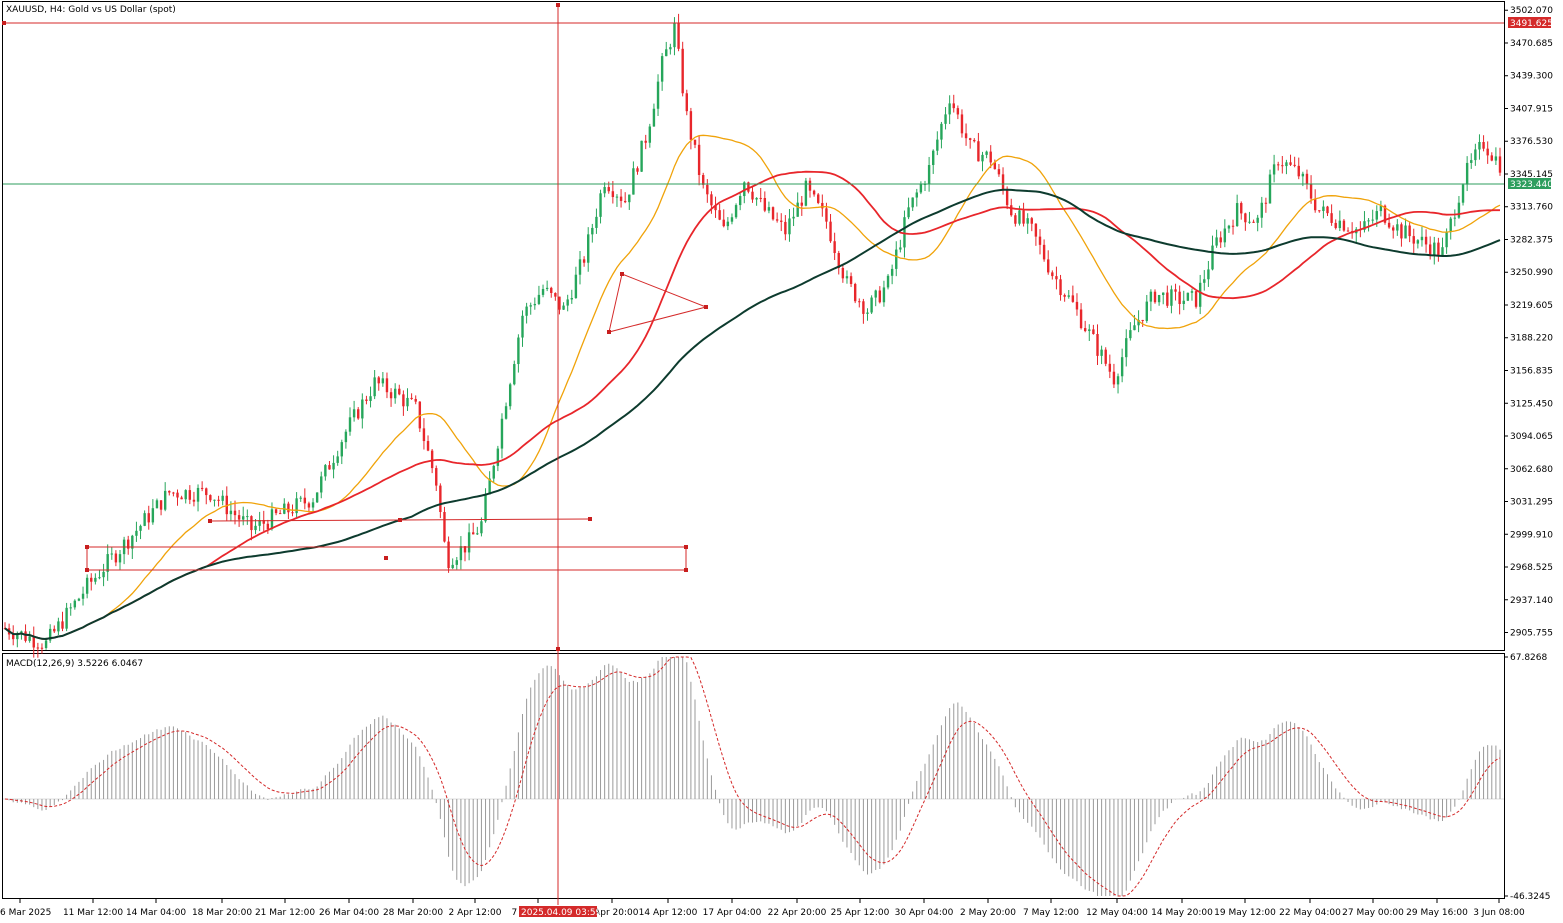 This screenshot has width=1563, height=923. I want to click on rectangle-drawing, so click(386, 558).